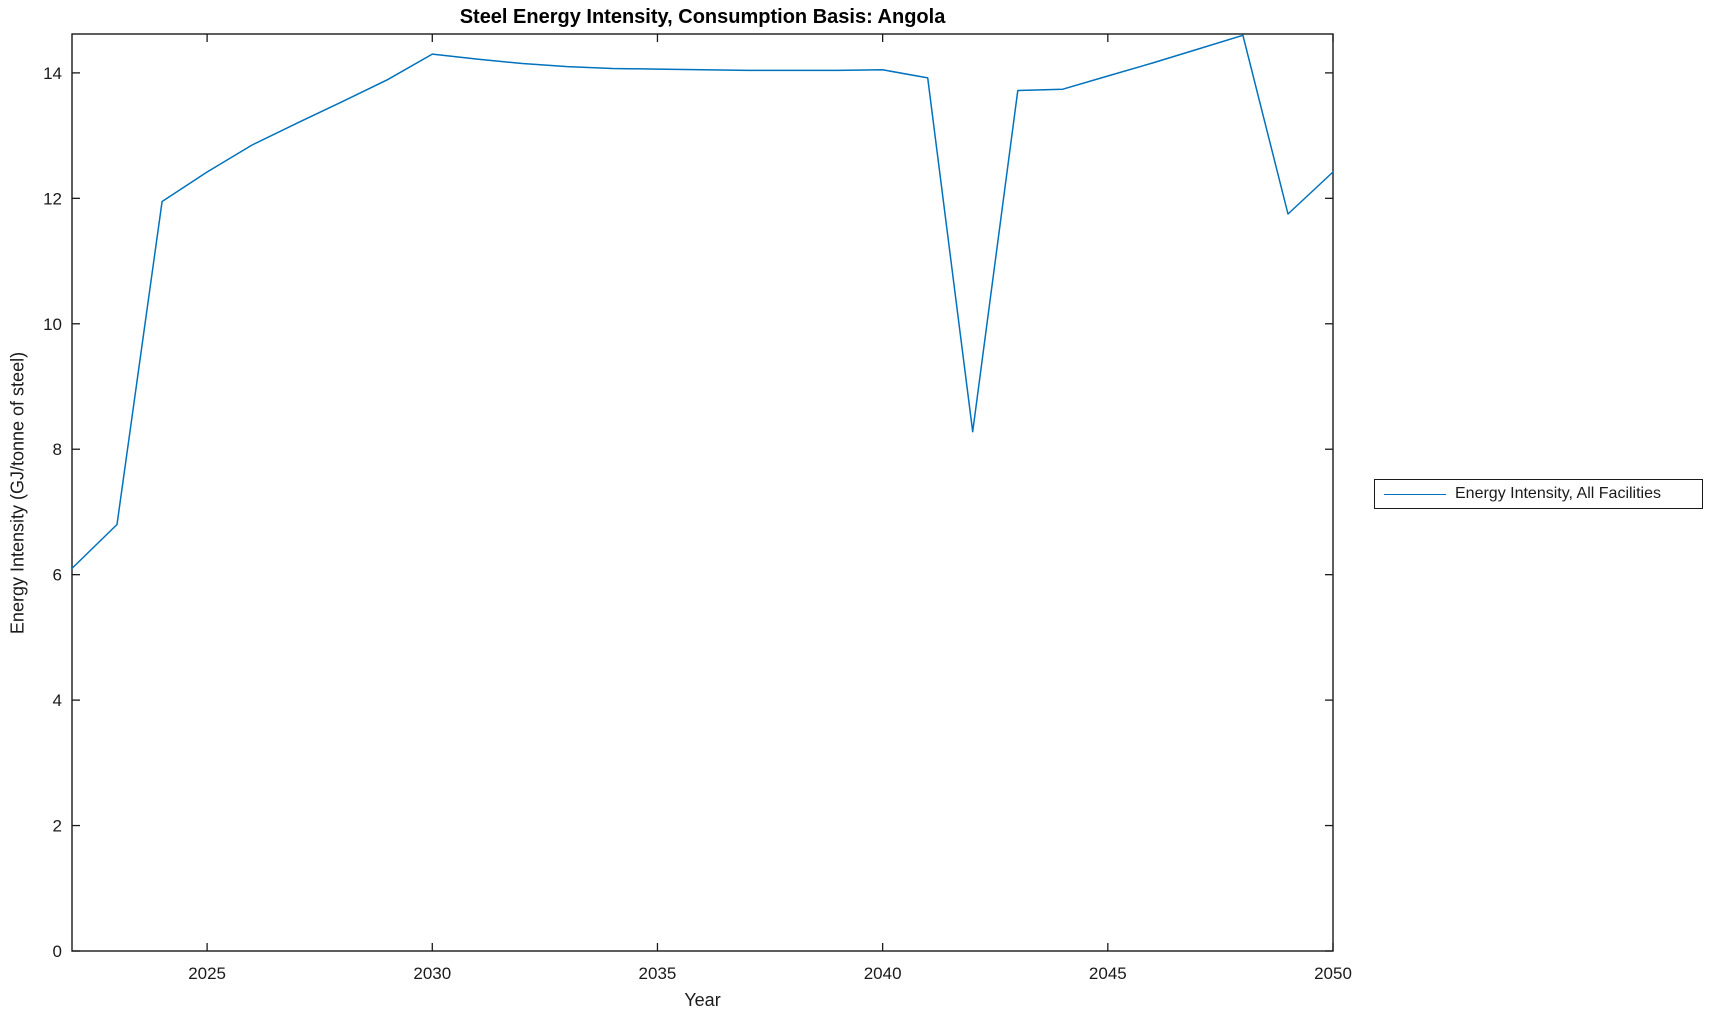  Describe the element at coordinates (52, 198) in the screenshot. I see `y-tick-label: 12` at that location.